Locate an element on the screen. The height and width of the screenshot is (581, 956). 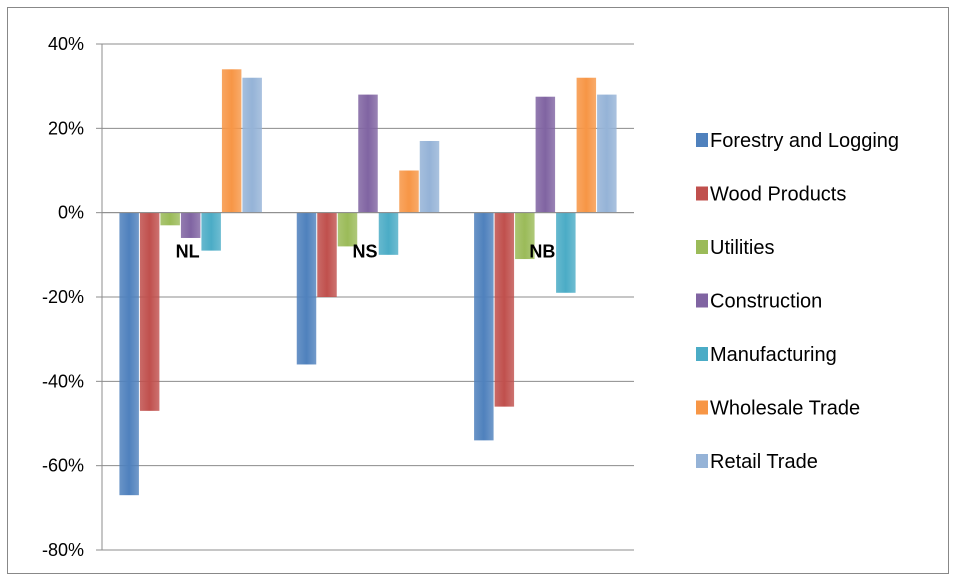
bar-retail-trade-ns is located at coordinates (429, 176).